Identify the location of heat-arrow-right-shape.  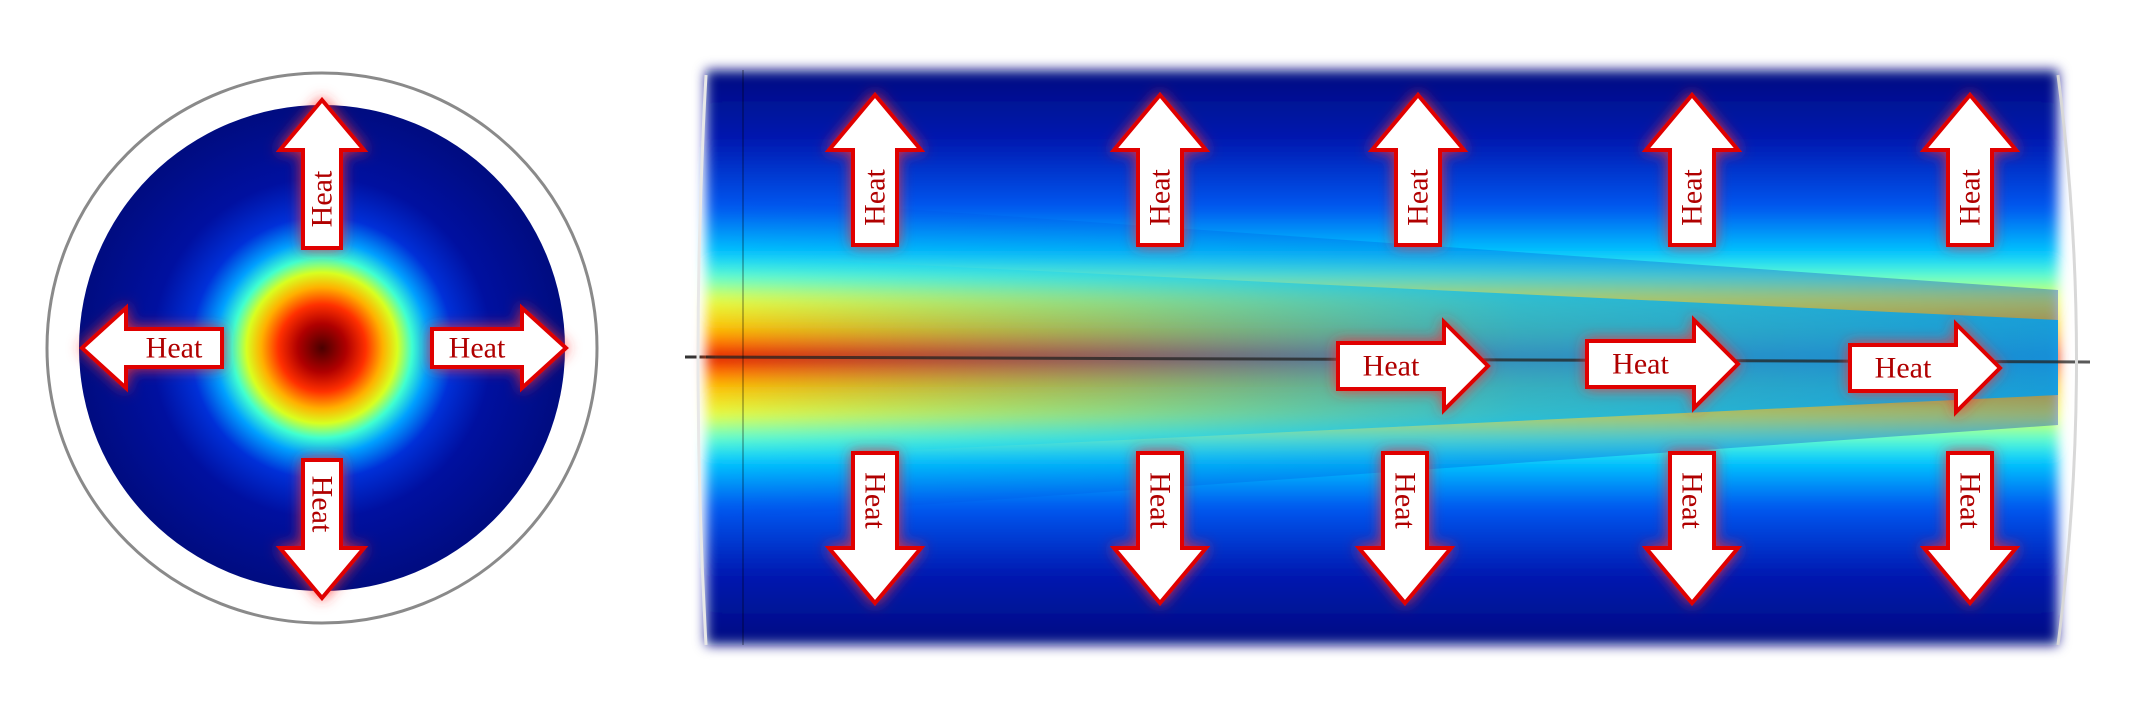
(499, 348).